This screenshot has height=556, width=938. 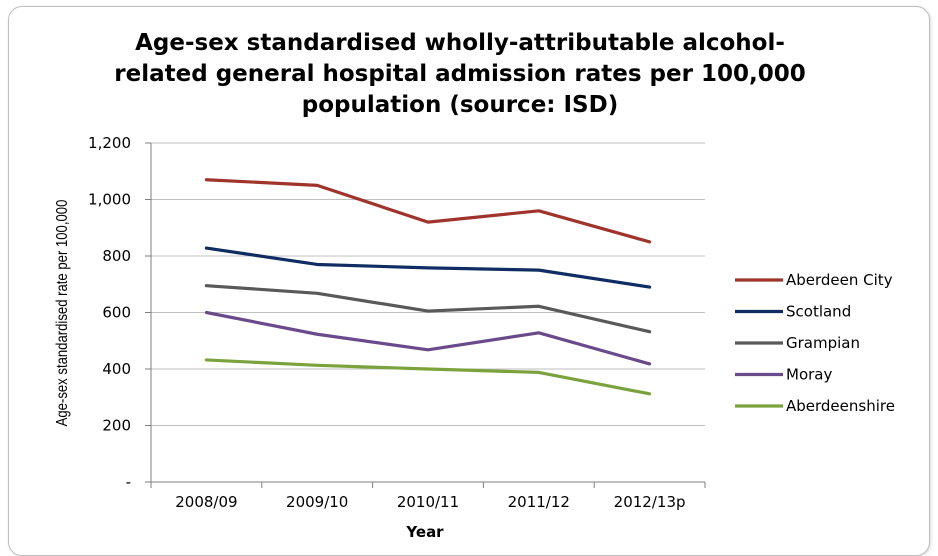 I want to click on chart-title-line-3: population (source: ISD), so click(x=460, y=105).